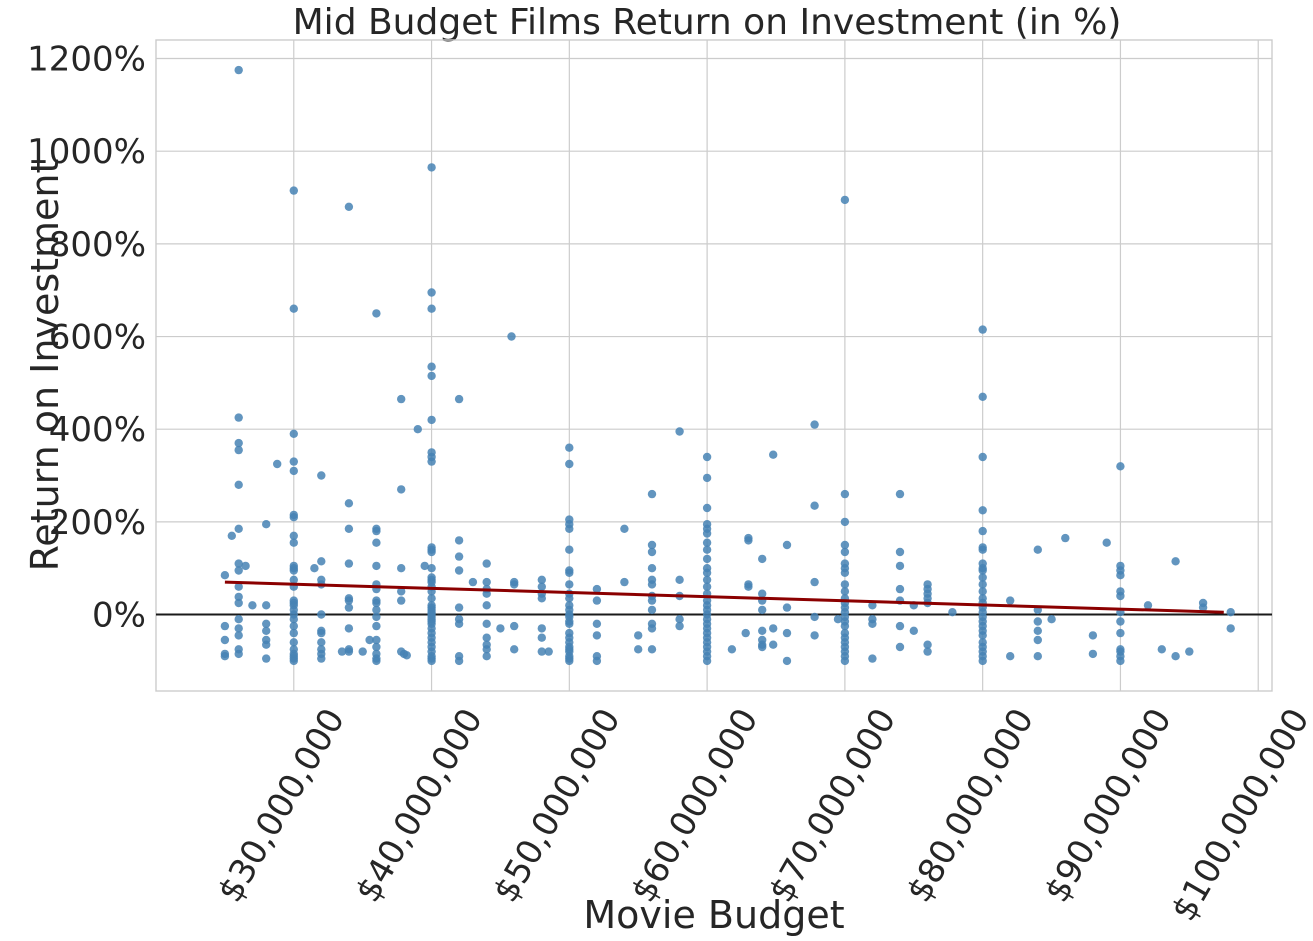 Image resolution: width=1313 pixels, height=941 pixels. I want to click on x-tick-label: $100,000,000, so click(1238, 815).